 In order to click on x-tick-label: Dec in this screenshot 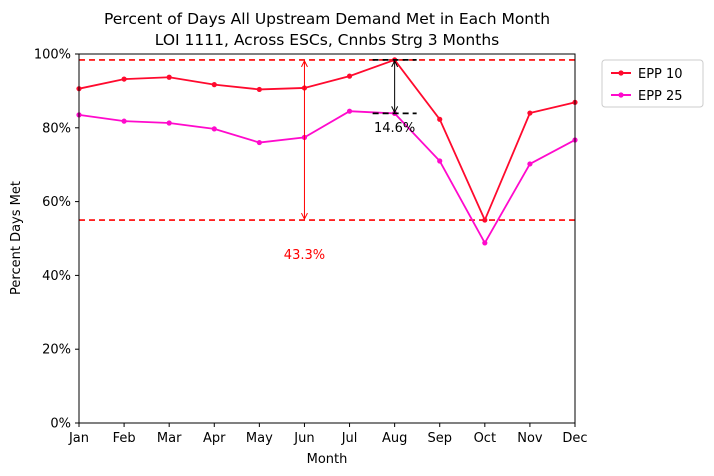, I will do `click(574, 438)`.